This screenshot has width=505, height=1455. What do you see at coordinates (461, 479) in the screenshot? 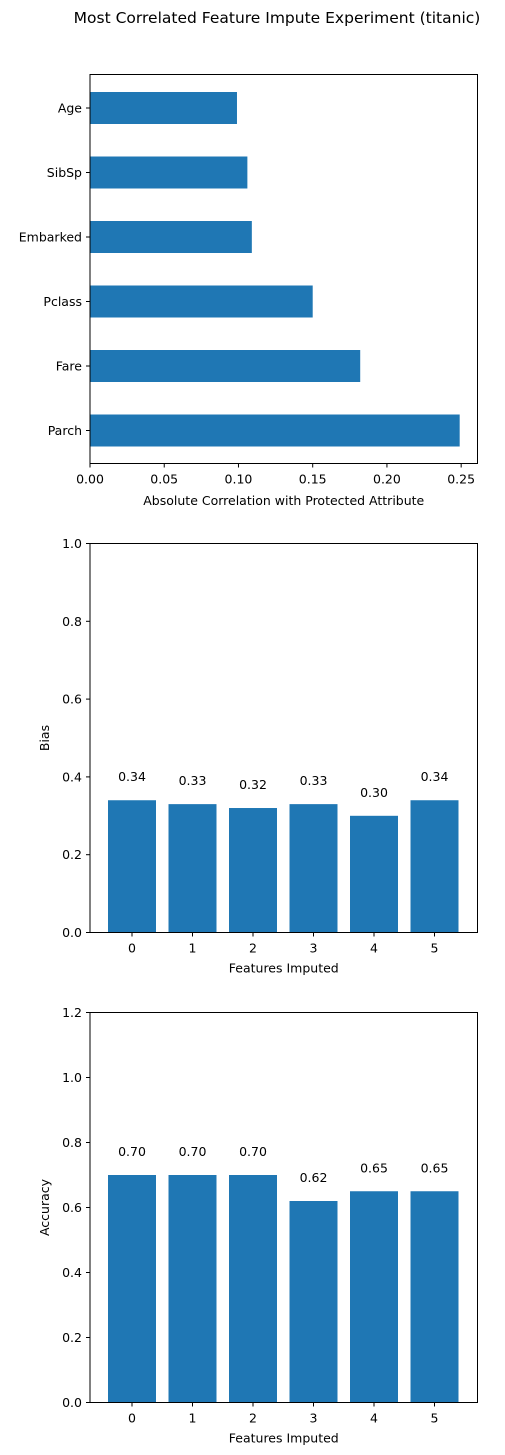
I see `x-tick-label: 0.25` at bounding box center [461, 479].